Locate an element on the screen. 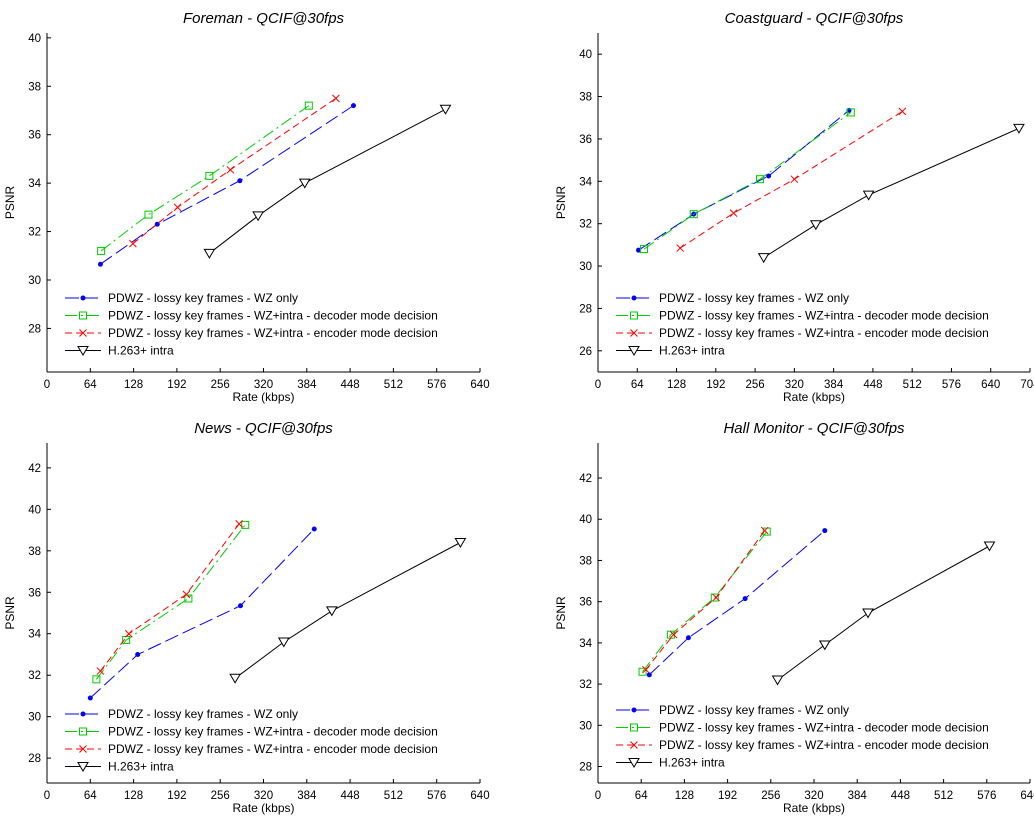 The height and width of the screenshot is (820, 1034). chart-title: Hall Monitor - QCIF@30fps is located at coordinates (814, 428).